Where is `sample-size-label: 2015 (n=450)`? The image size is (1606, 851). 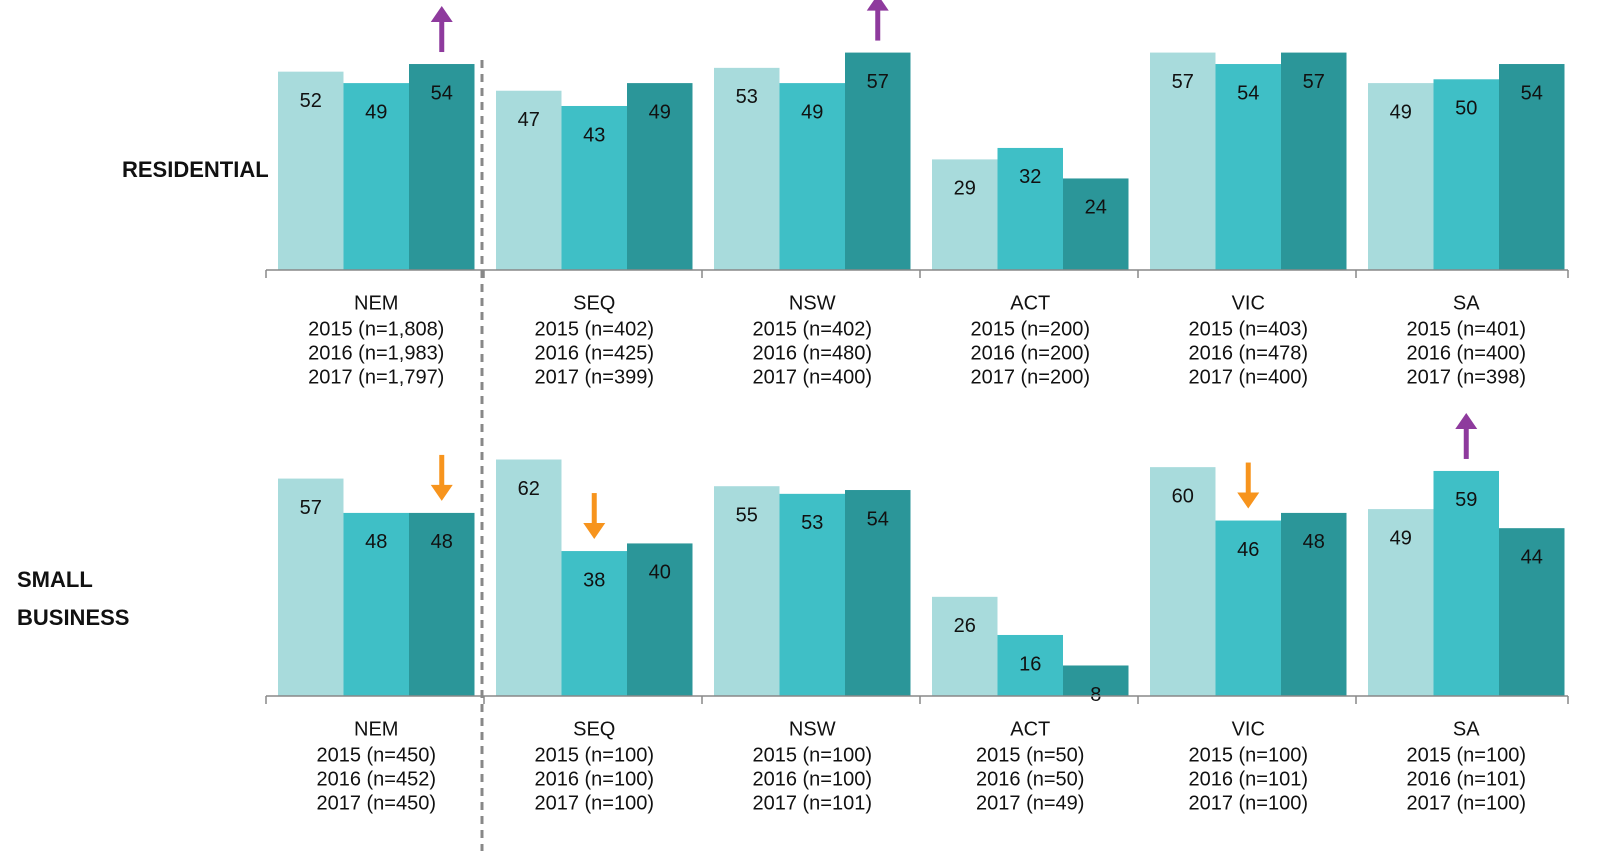
sample-size-label: 2015 (n=450) is located at coordinates (376, 755).